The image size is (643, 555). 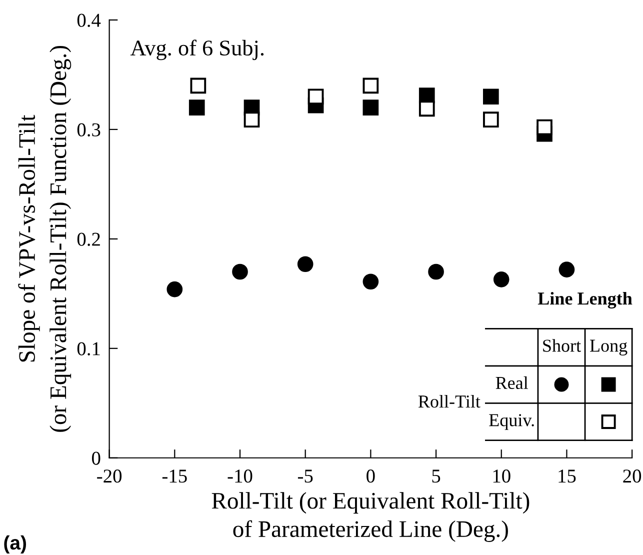 I want to click on annotation: Avg. of 6 Subj., so click(x=197, y=50).